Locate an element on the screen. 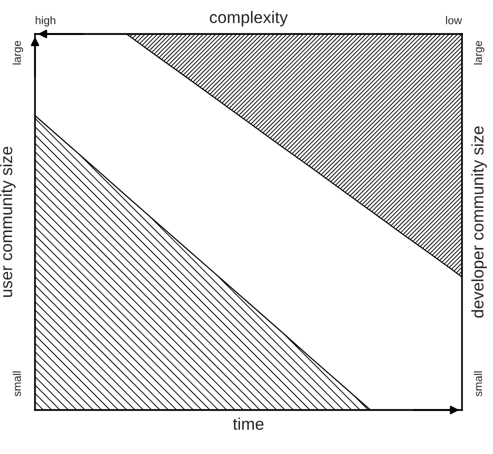  y-axis-title: user community size is located at coordinates (8, 221).